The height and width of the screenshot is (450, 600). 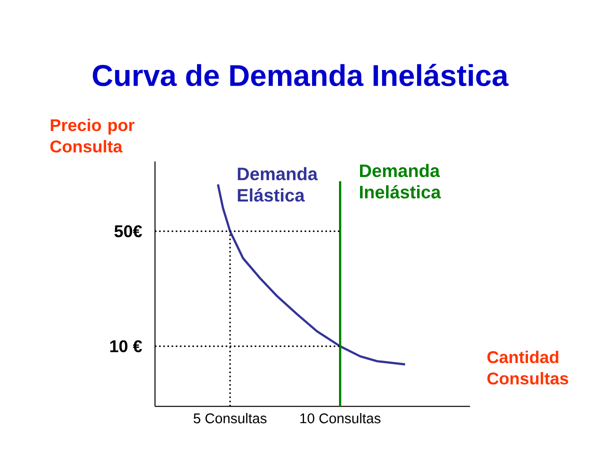 What do you see at coordinates (230, 418) in the screenshot?
I see `x-tick-label: 5 Consultas` at bounding box center [230, 418].